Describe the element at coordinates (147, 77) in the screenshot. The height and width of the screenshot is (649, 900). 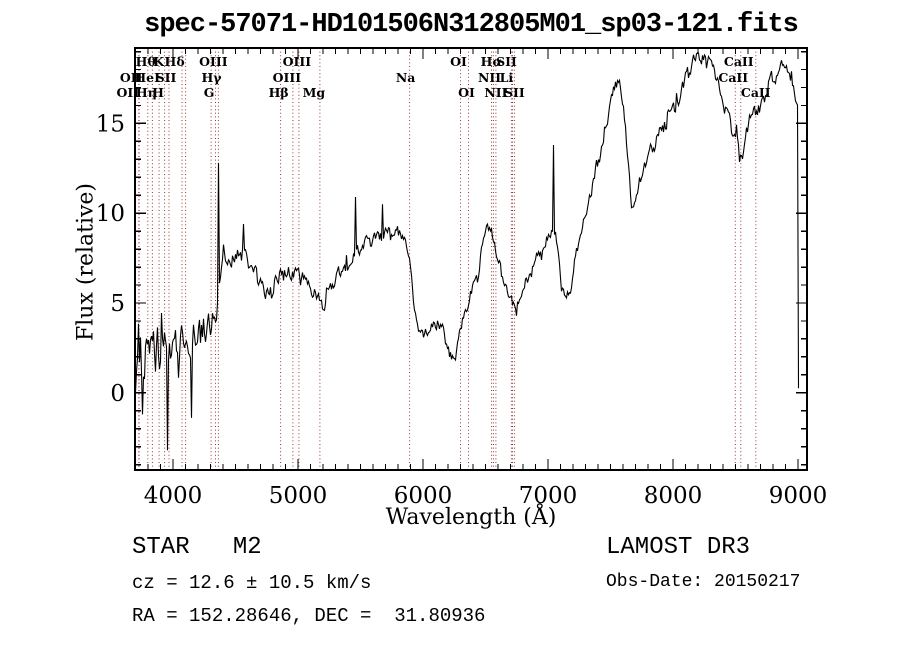
I see `line-marker-label: HeI` at that location.